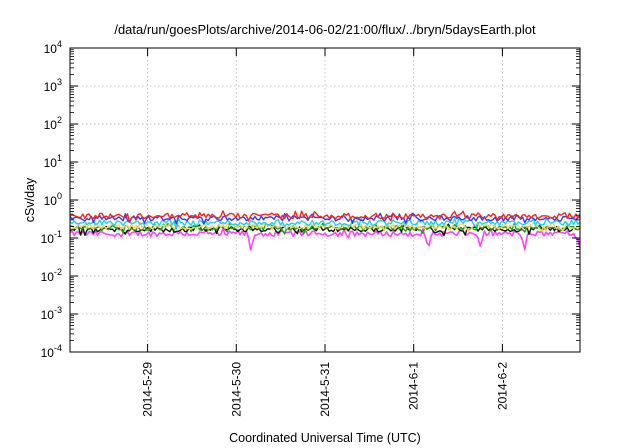 The image size is (640, 448). I want to click on y-tick-label: 10³, so click(53, 85).